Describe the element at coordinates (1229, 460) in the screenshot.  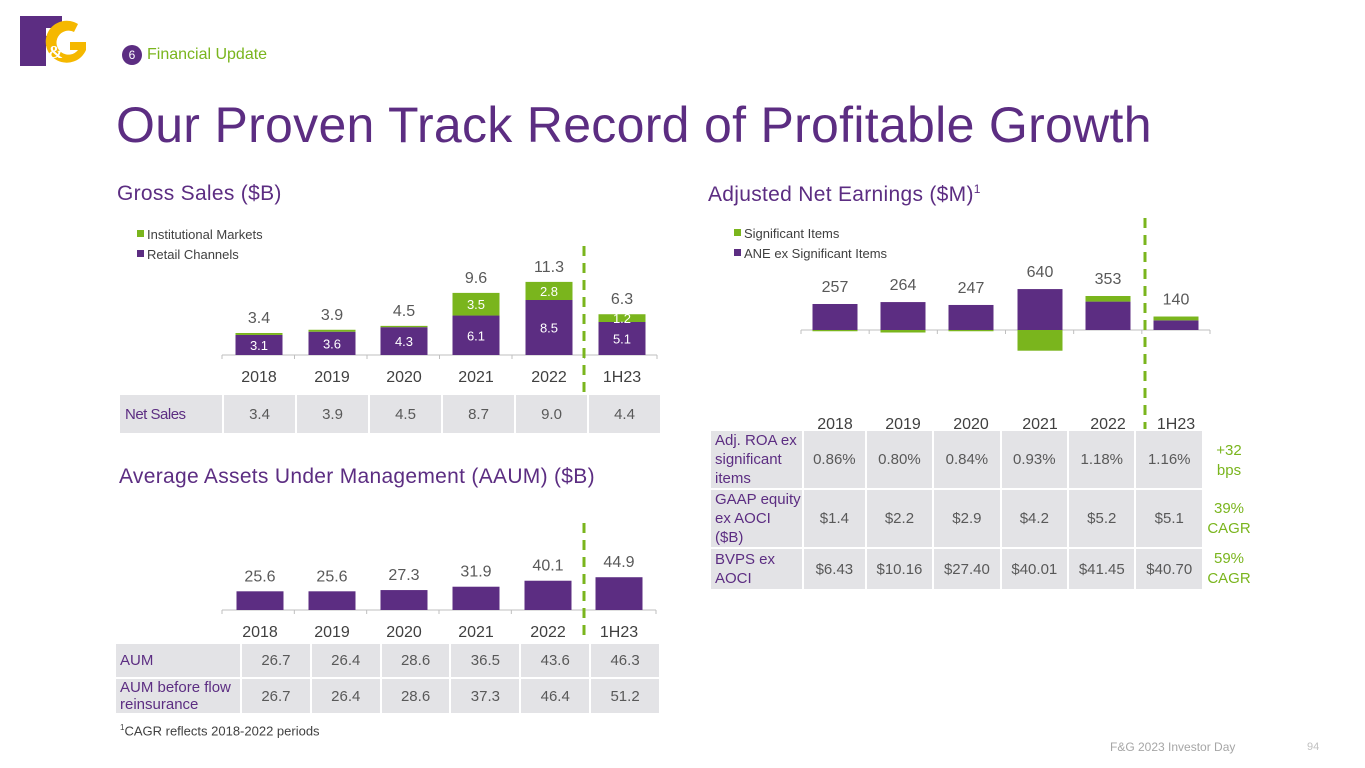
I see `roa-change-note: +32 bps` at that location.